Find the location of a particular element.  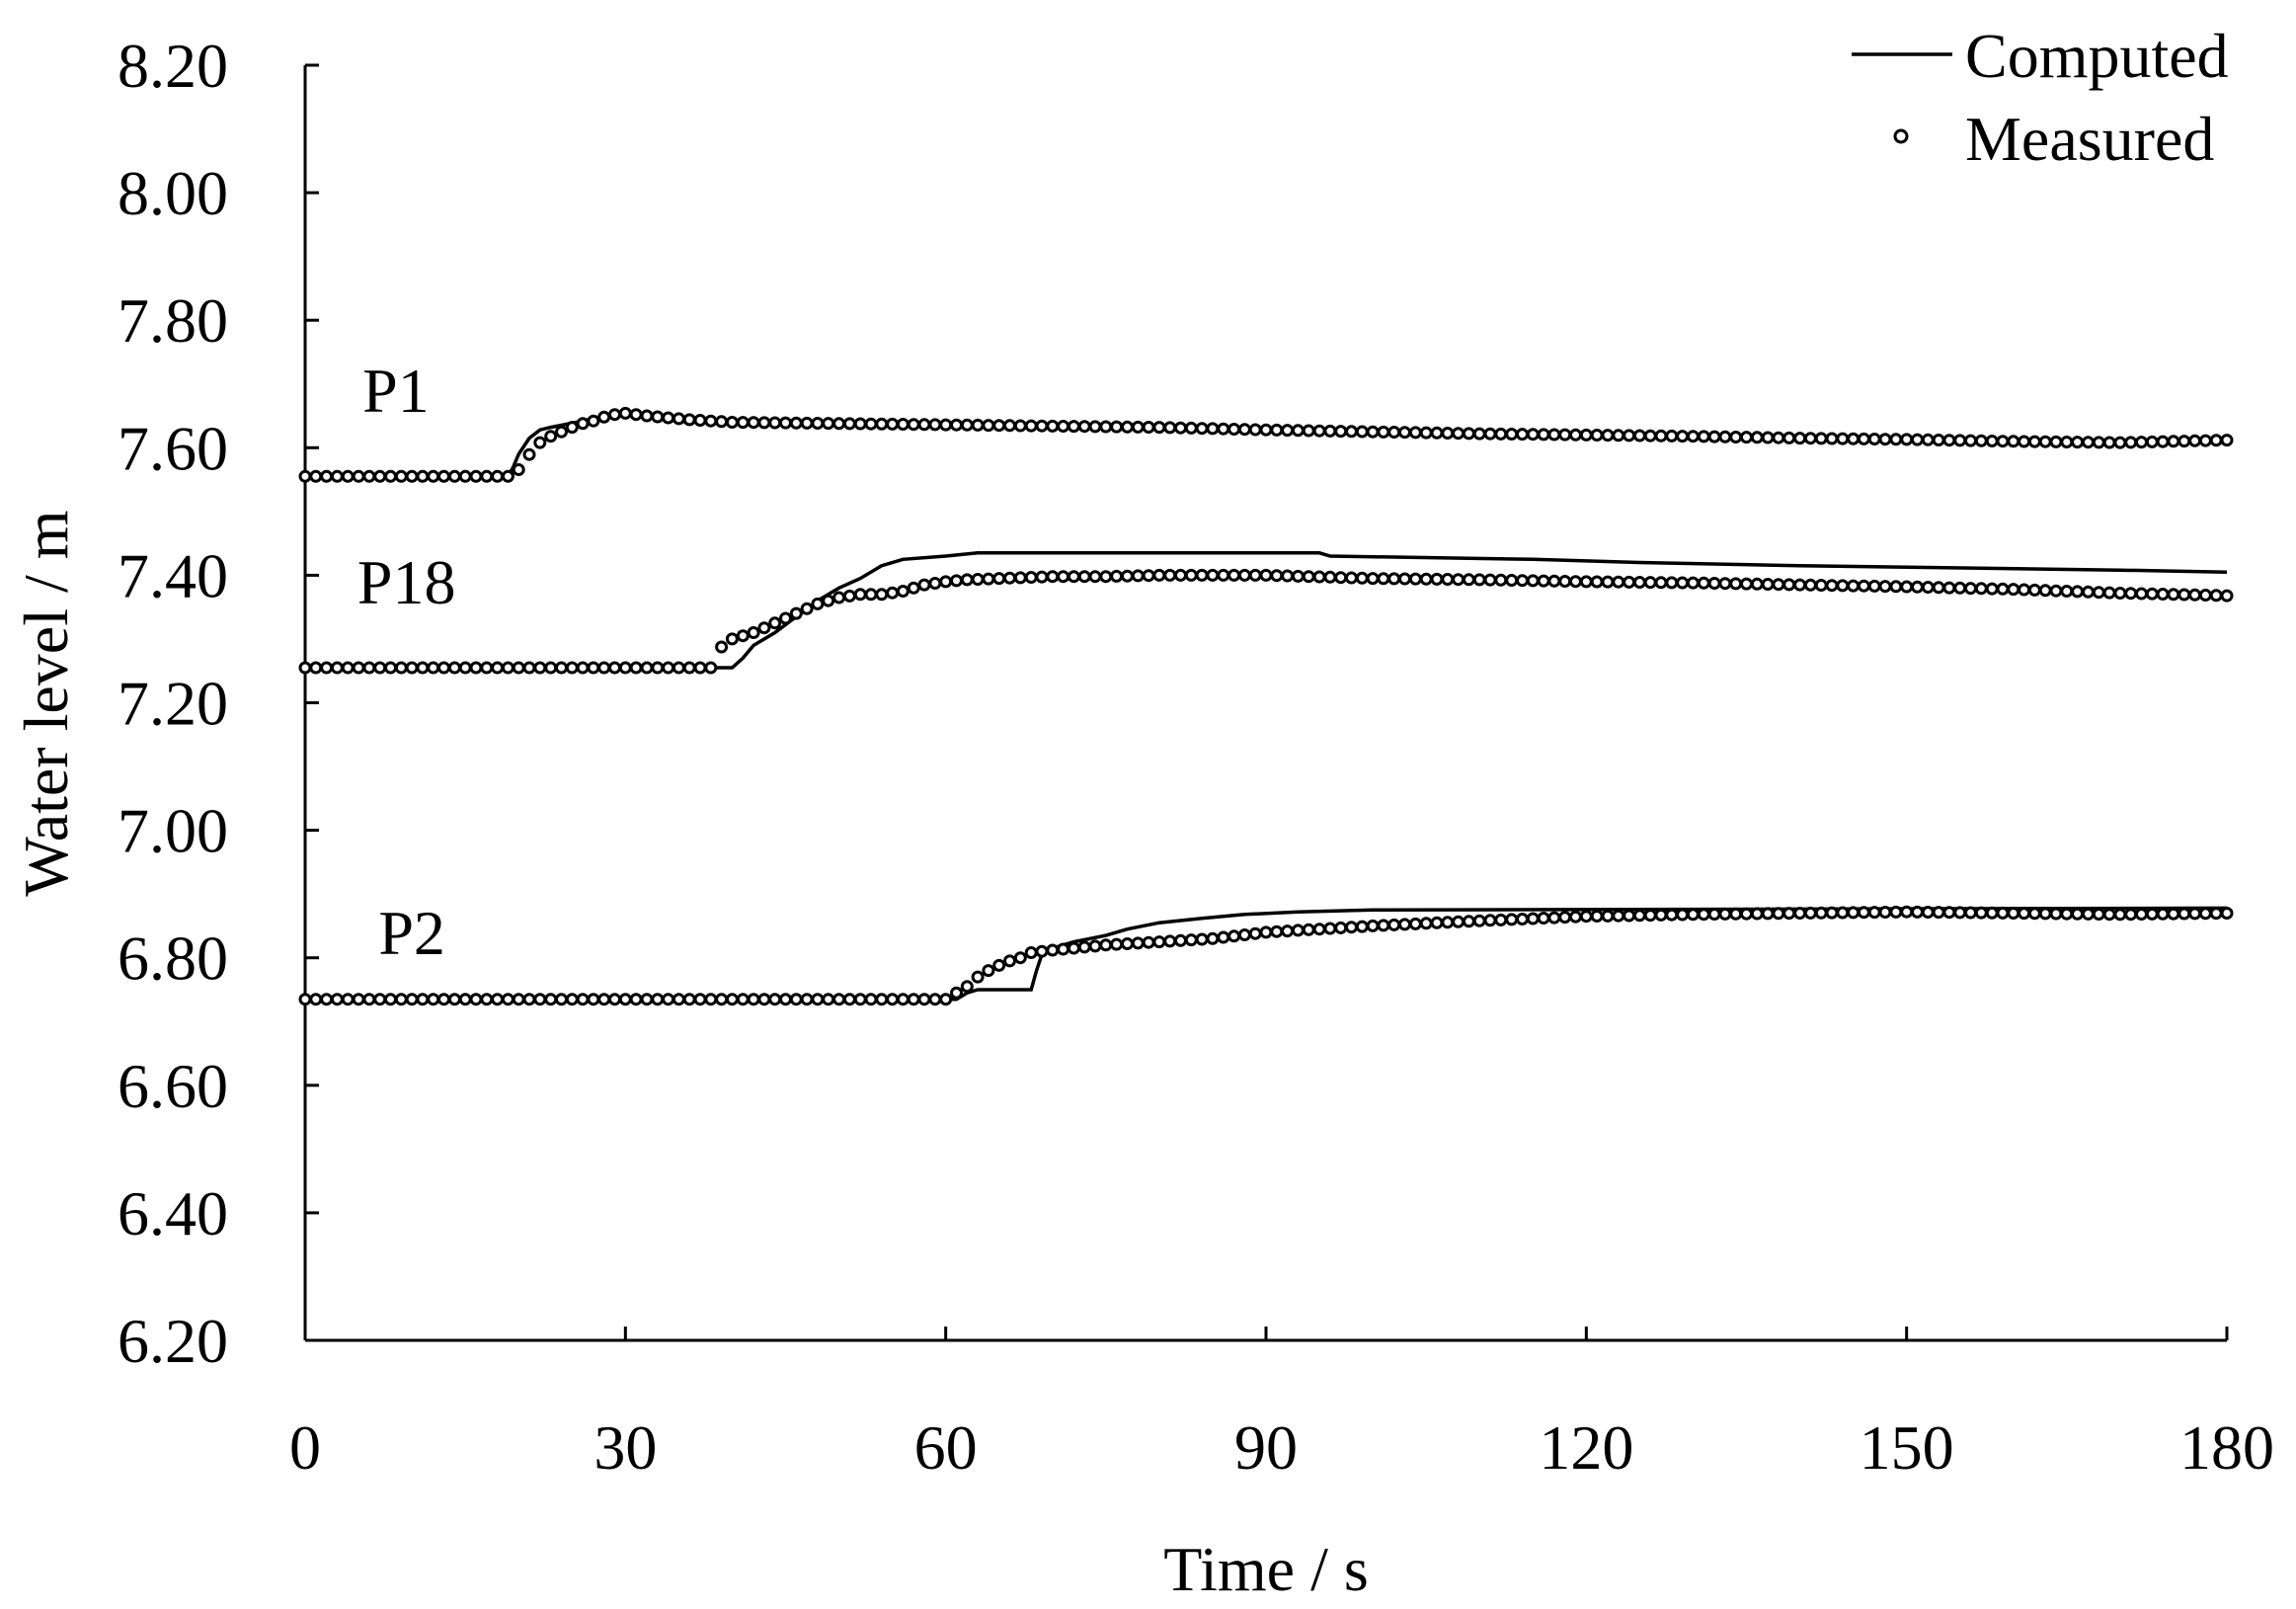

gauge-p2: P2 is located at coordinates (1266, 952).